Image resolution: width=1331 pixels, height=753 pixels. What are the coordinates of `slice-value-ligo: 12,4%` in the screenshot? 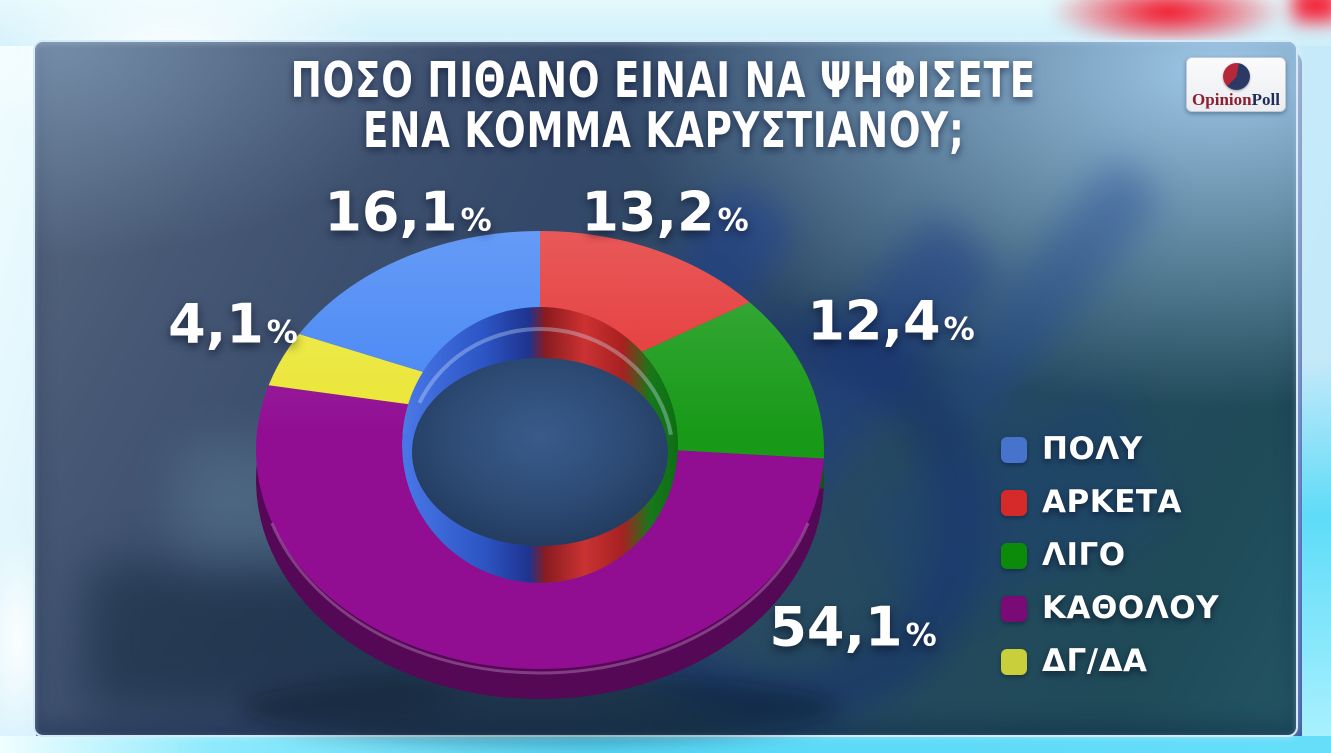 It's located at (891, 321).